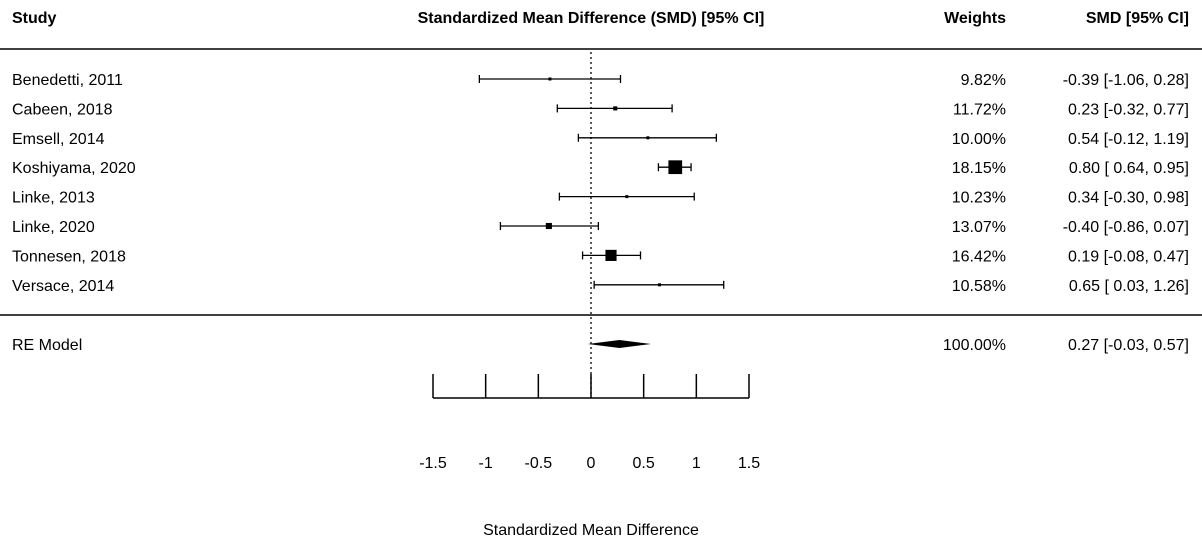 The height and width of the screenshot is (545, 1202). I want to click on smd-ci-value: 0.65 [ 0.03, 1.26], so click(1129, 286).